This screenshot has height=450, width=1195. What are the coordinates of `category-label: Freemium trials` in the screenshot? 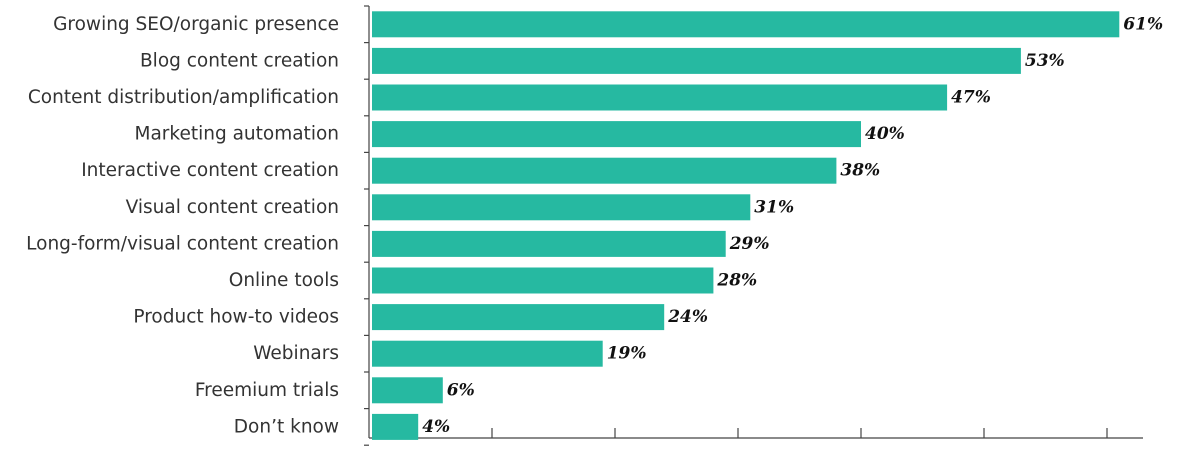 It's located at (267, 390).